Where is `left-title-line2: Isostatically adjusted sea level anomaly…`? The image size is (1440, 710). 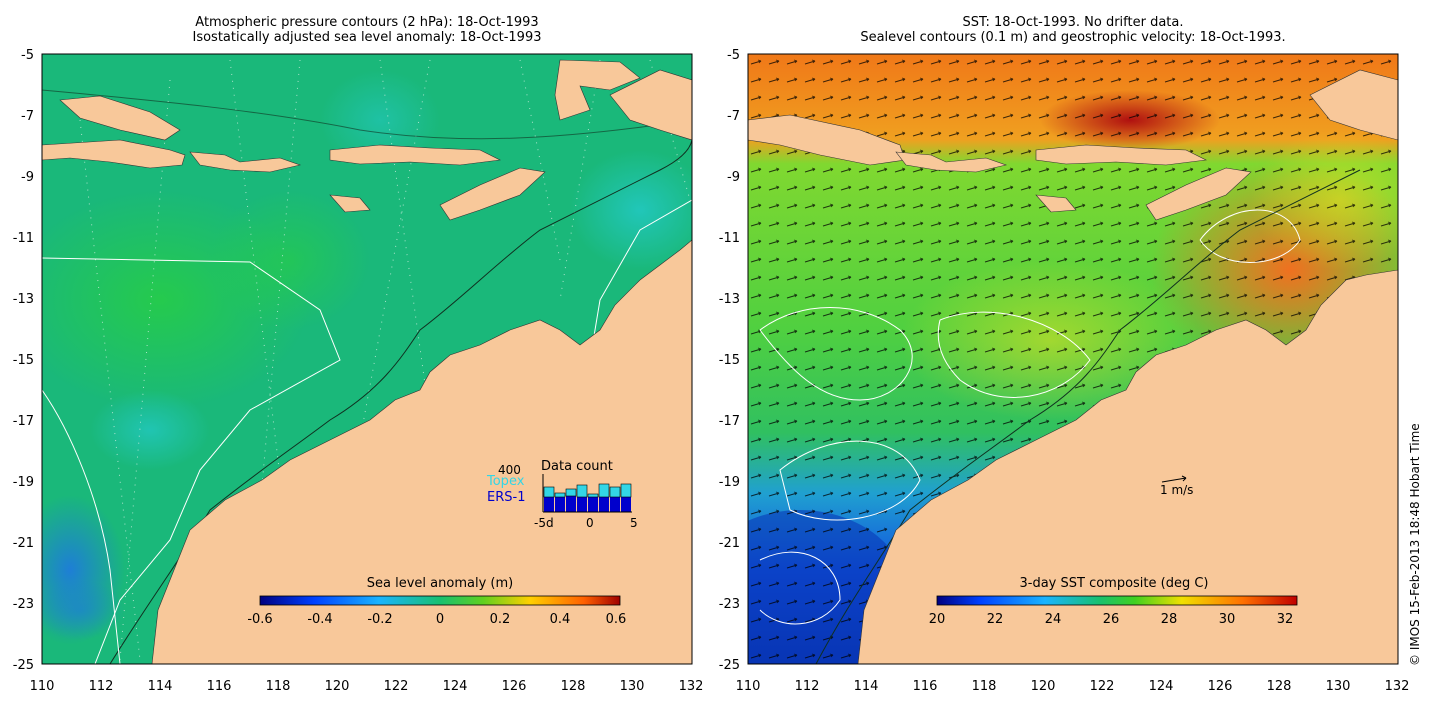
left-title-line2: Isostatically adjusted sea level anomaly… is located at coordinates (367, 37).